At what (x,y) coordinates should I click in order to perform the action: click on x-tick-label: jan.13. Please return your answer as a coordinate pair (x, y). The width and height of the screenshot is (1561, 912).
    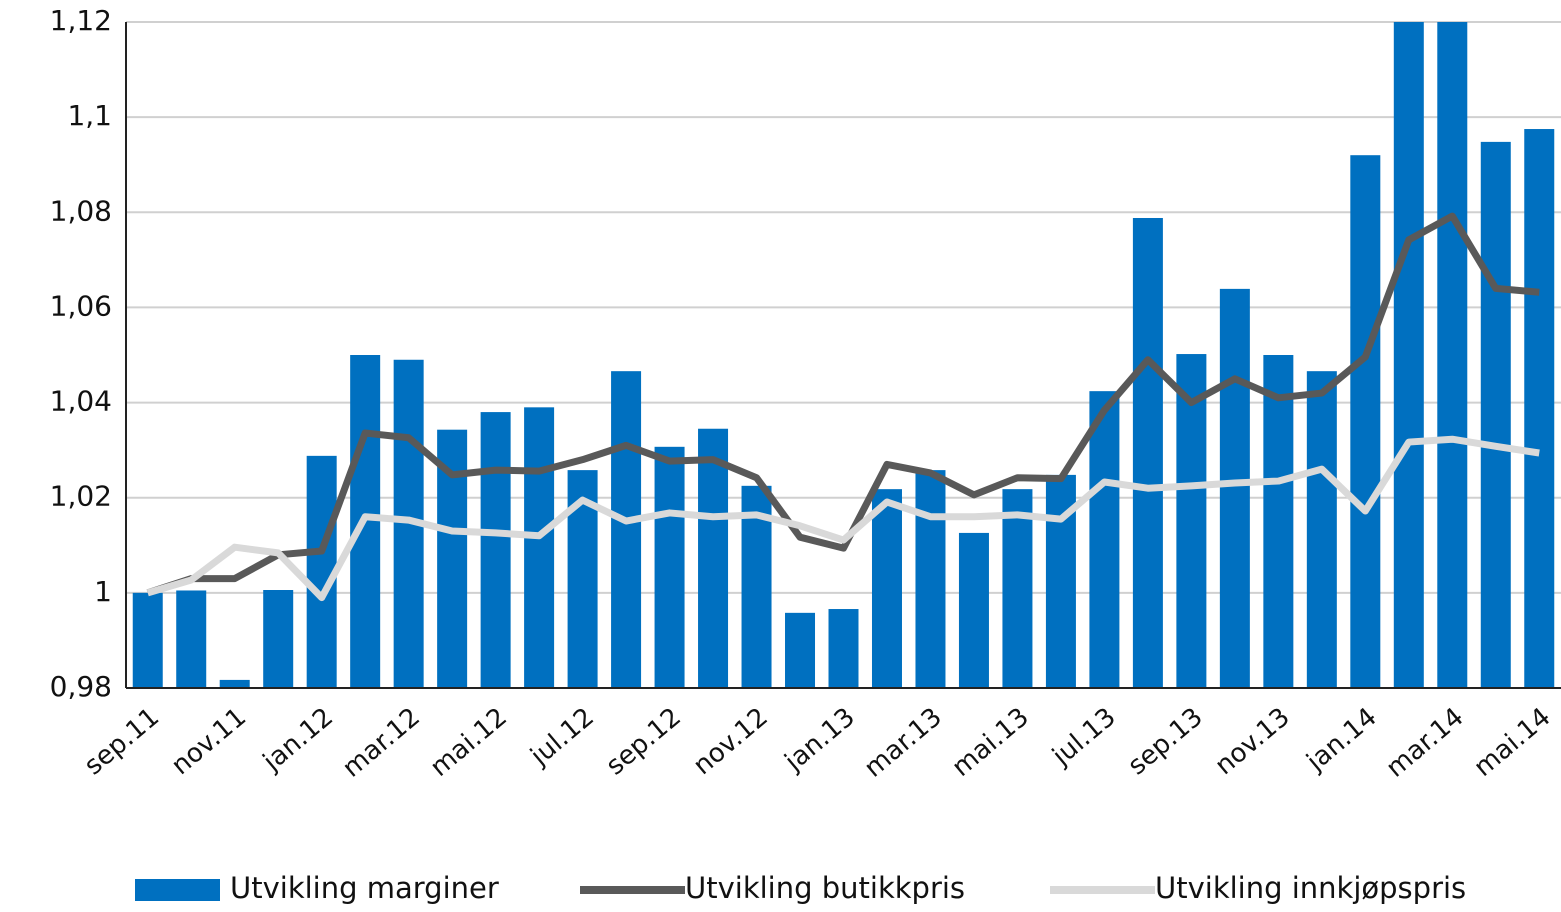
    Looking at the image, I should click on (820, 740).